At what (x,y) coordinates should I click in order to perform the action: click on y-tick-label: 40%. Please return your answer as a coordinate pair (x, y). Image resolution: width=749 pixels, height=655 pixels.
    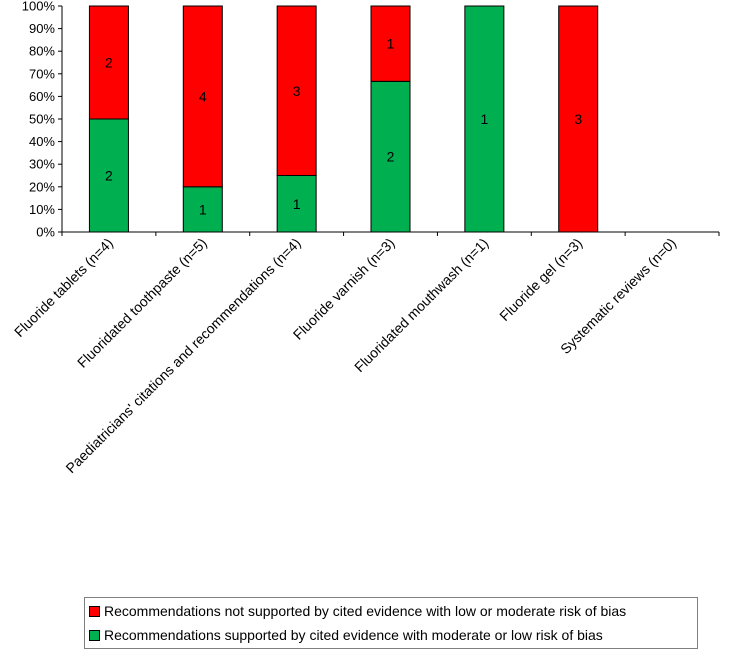
    Looking at the image, I should click on (42, 141).